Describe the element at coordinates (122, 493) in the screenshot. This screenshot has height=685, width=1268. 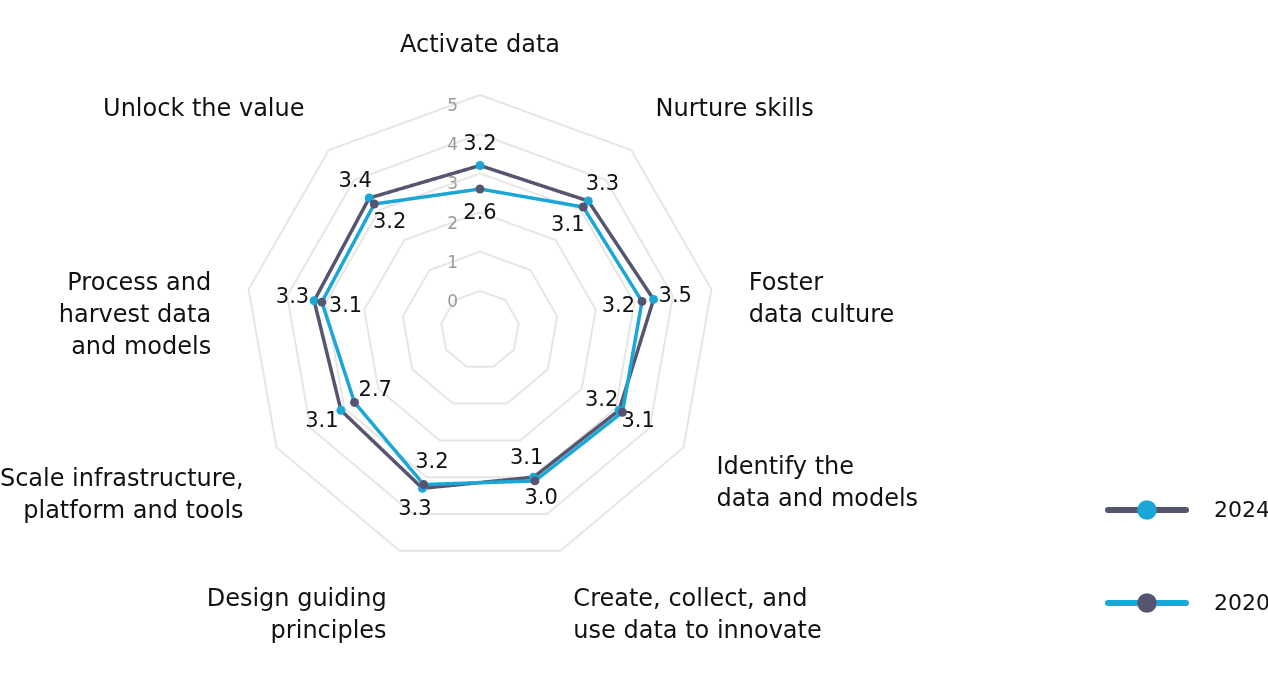
I see `spoke-label: Scale infrastructure, platform and tools` at that location.